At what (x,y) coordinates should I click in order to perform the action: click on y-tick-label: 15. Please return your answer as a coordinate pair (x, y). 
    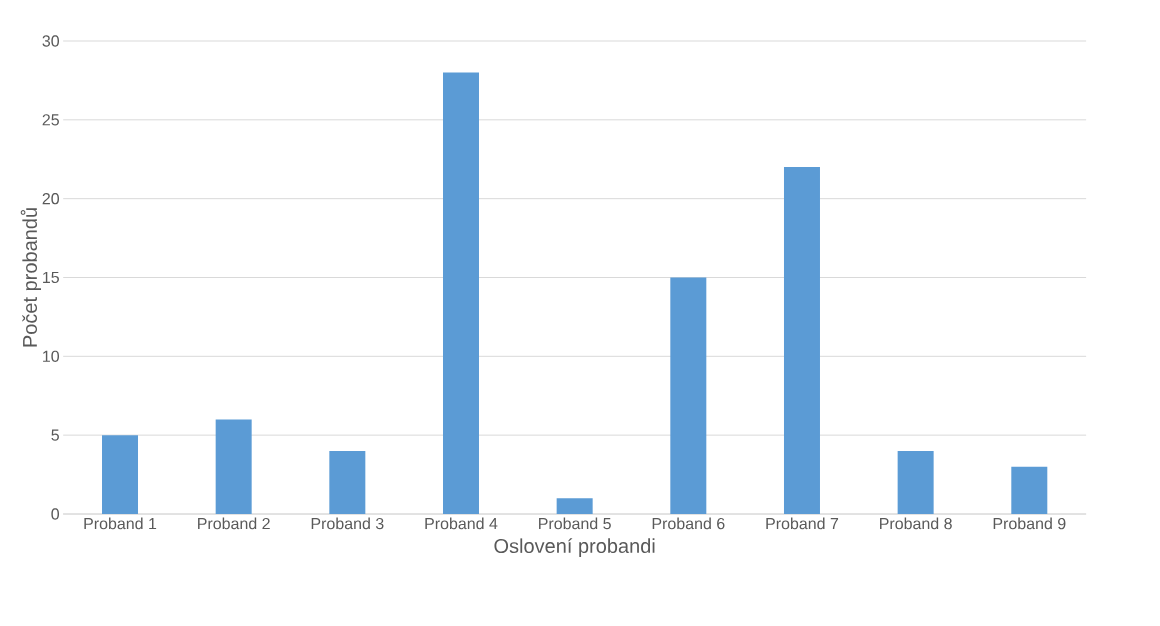
    Looking at the image, I should click on (51, 277).